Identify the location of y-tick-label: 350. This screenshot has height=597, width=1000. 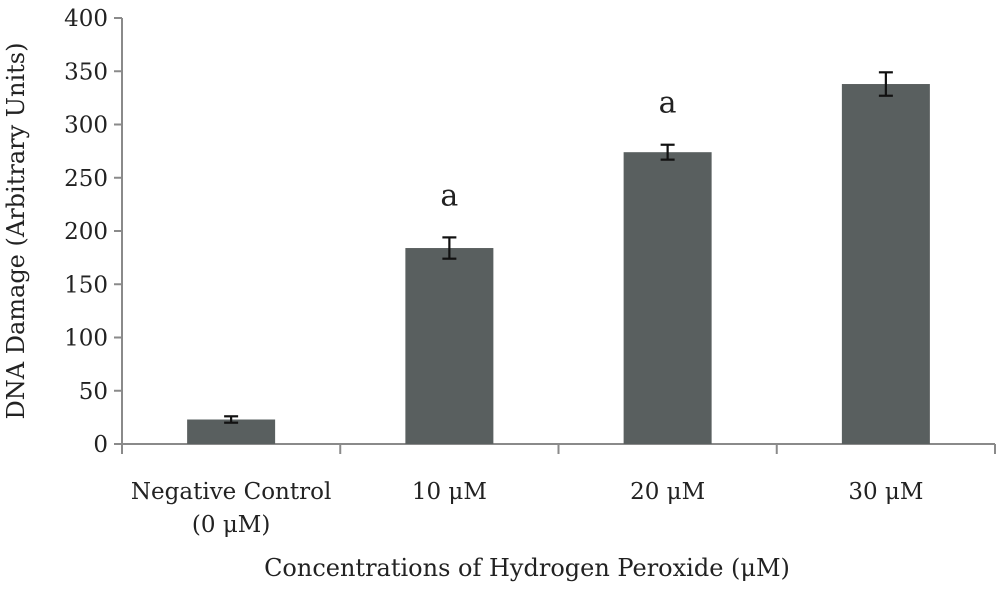
(86, 72).